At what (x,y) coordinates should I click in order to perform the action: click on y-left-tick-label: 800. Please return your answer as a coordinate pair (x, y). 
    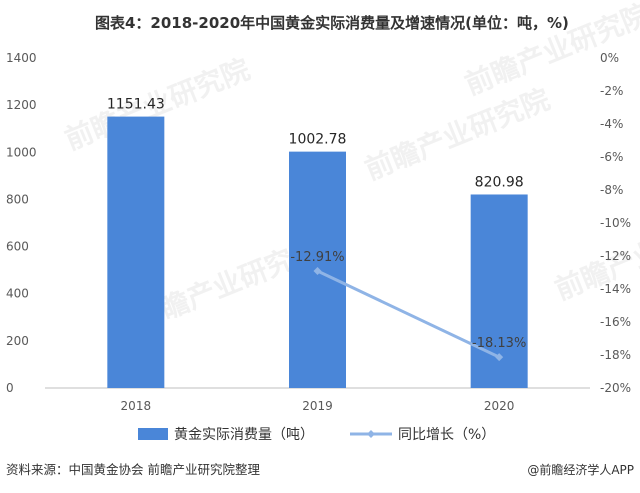
    Looking at the image, I should click on (17, 199).